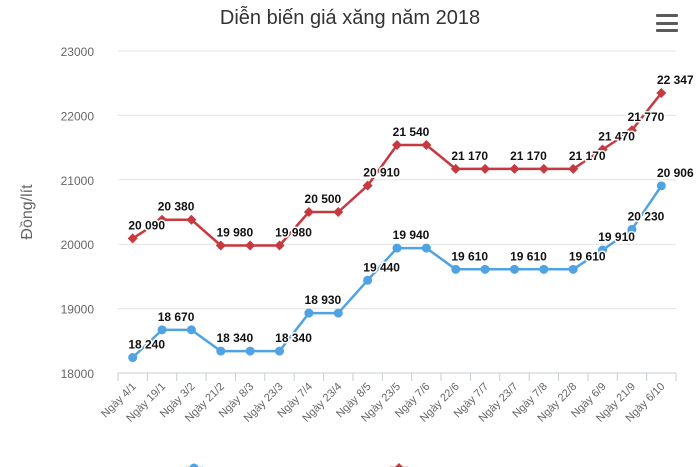  I want to click on data-label: 18 670, so click(176, 317).